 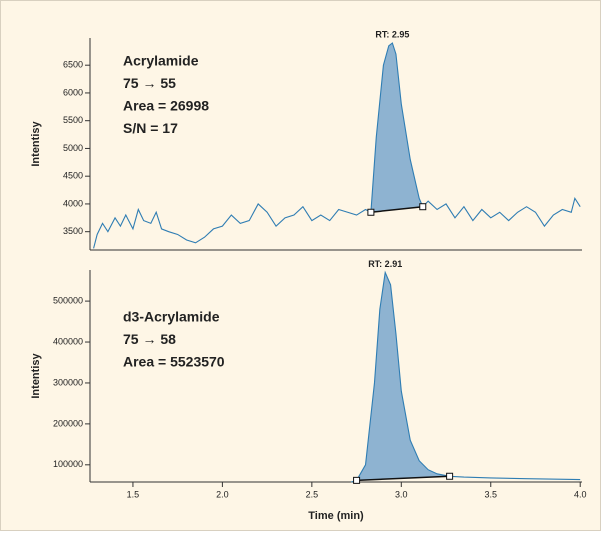 I want to click on y-tick-label: 400000, so click(x=68, y=341).